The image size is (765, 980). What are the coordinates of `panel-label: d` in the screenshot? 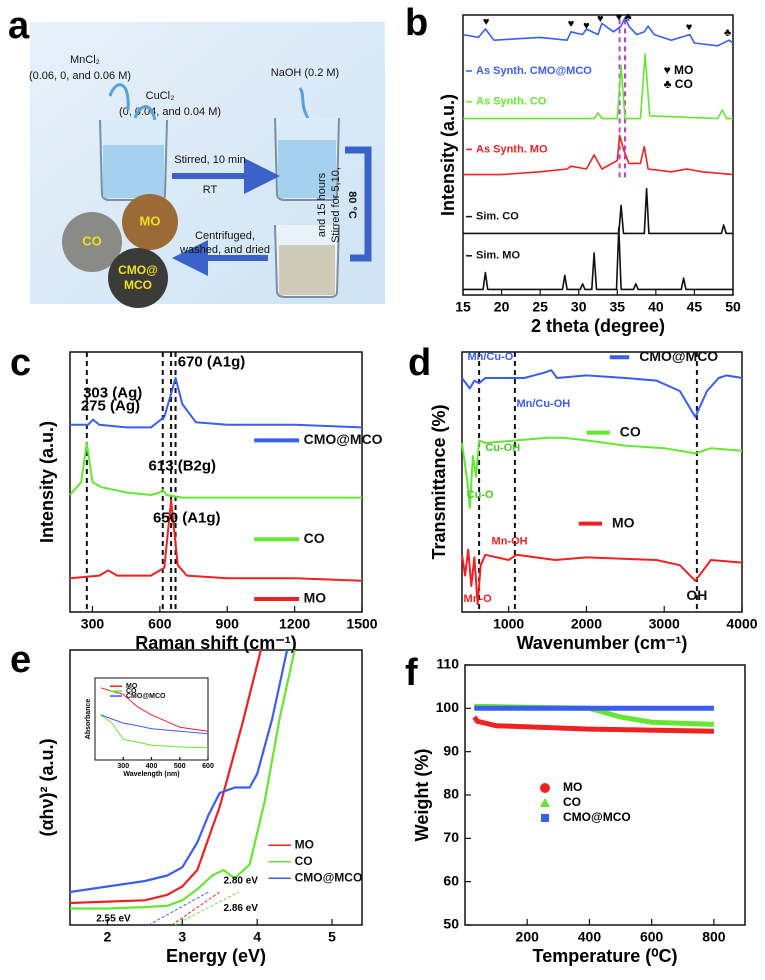 It's located at (419, 363).